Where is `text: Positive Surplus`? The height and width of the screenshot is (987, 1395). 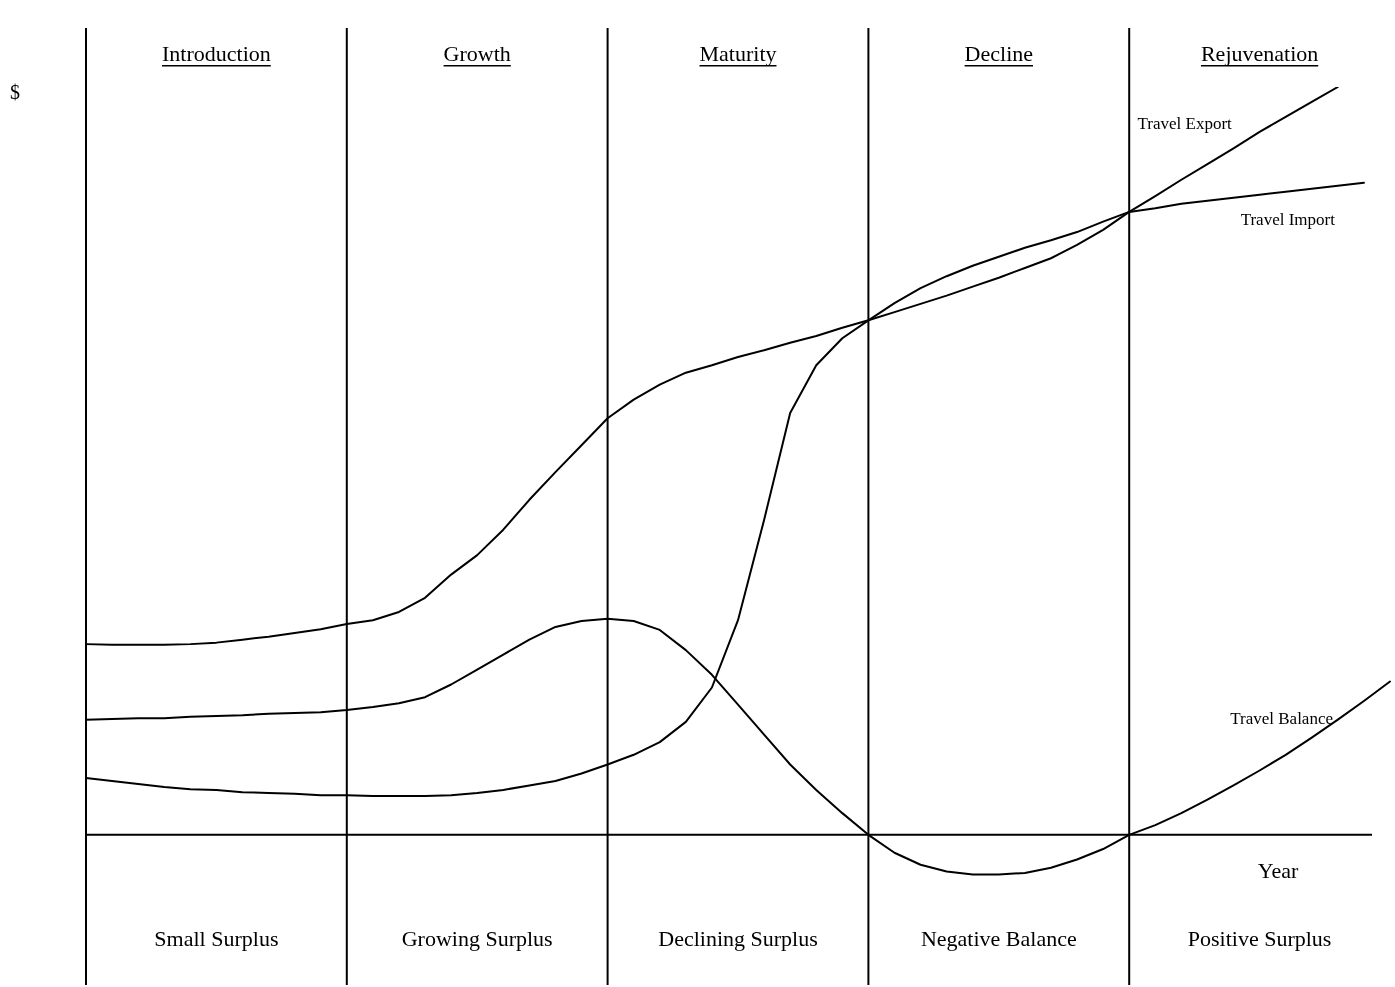 text: Positive Surplus is located at coordinates (1259, 938).